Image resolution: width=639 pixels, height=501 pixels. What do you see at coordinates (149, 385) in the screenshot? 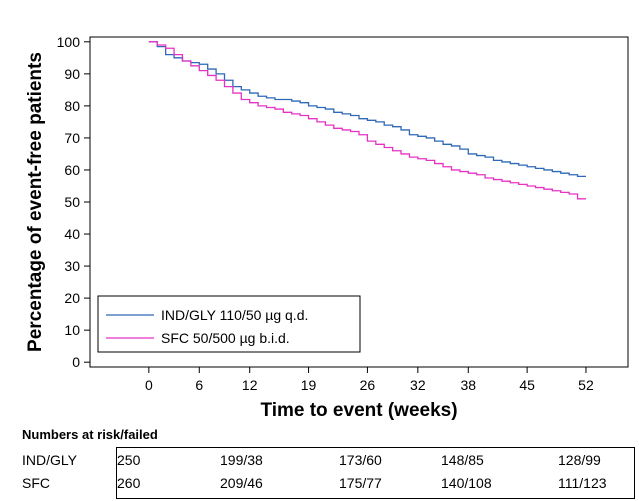
I see `x-tick-label: 0` at bounding box center [149, 385].